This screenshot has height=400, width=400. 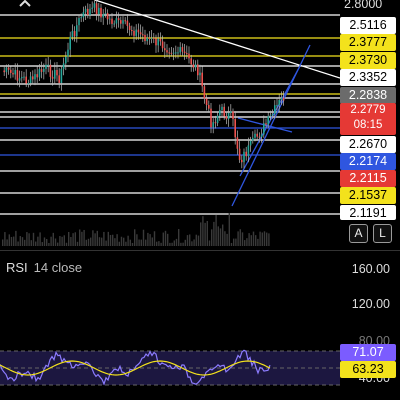 I want to click on price-label: 2.2838, so click(x=368, y=95).